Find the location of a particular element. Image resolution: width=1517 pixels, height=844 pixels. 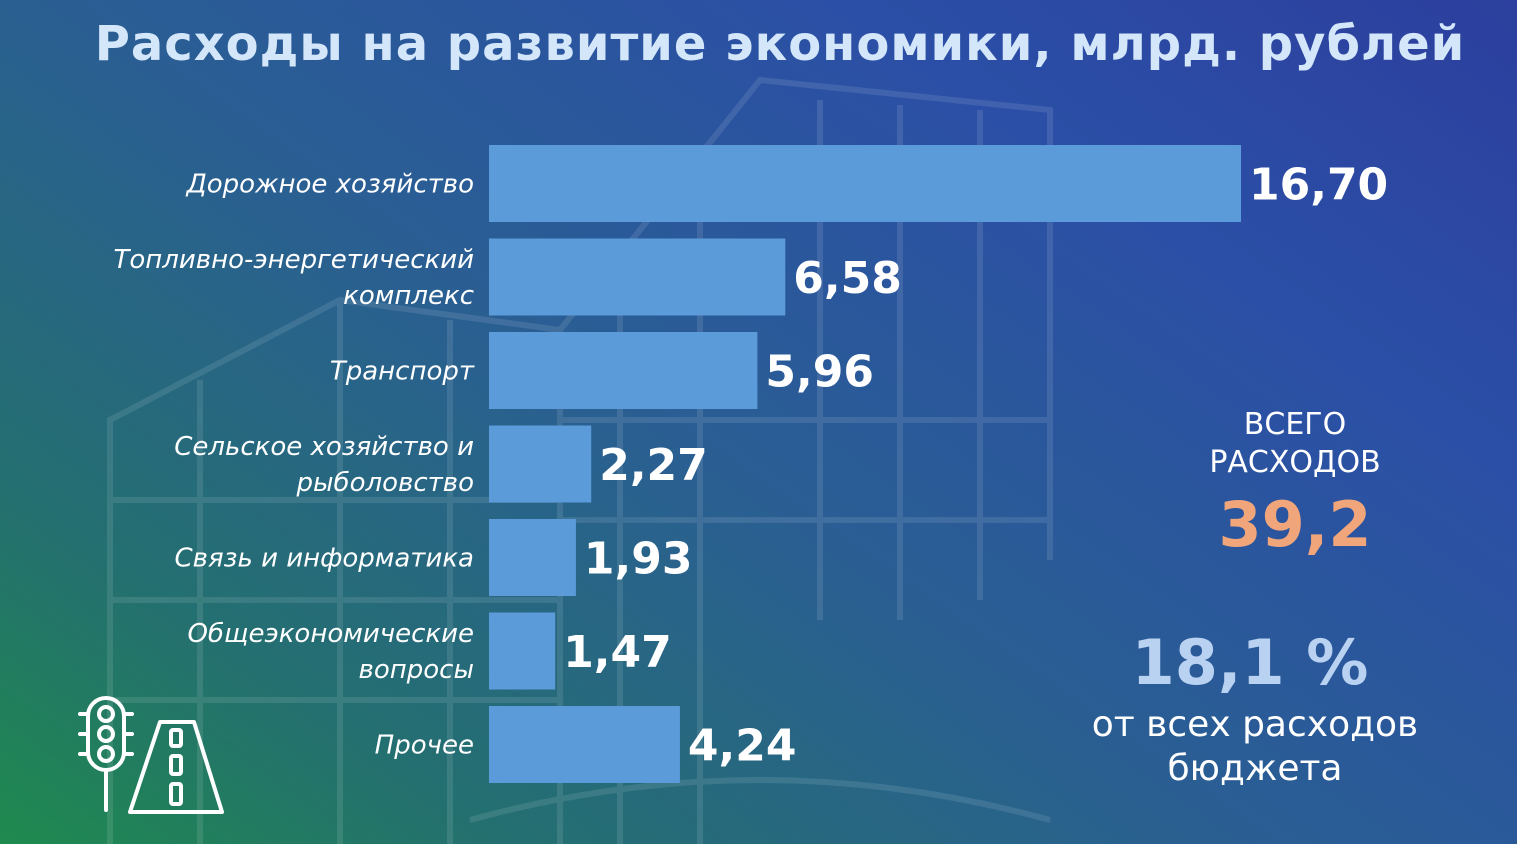

category-label-3: Сельское хозяйство и рыболовство is located at coordinates (324, 465).